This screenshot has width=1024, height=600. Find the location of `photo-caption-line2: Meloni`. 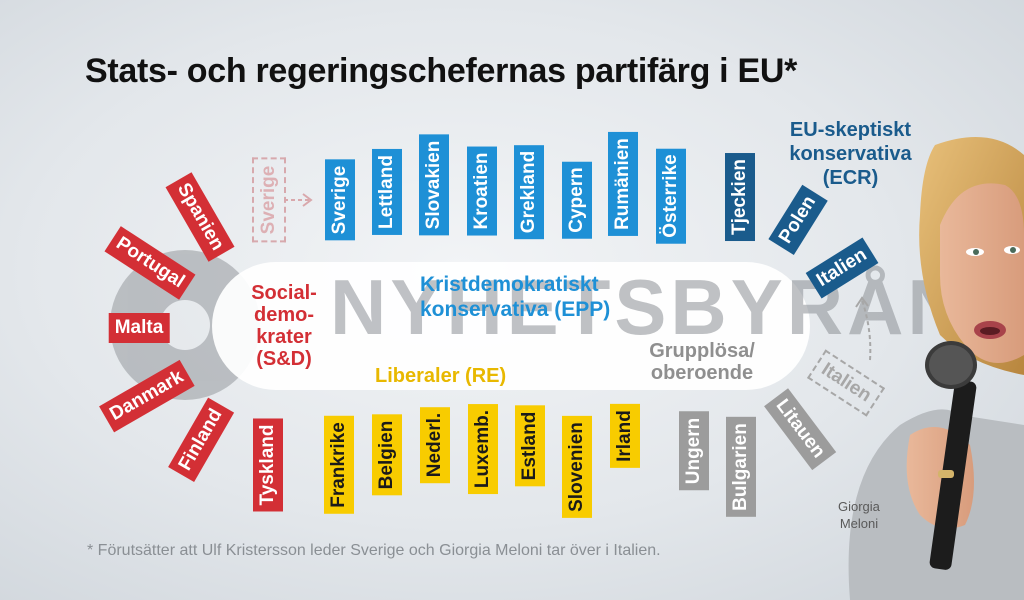

photo-caption-line2: Meloni is located at coordinates (859, 523).